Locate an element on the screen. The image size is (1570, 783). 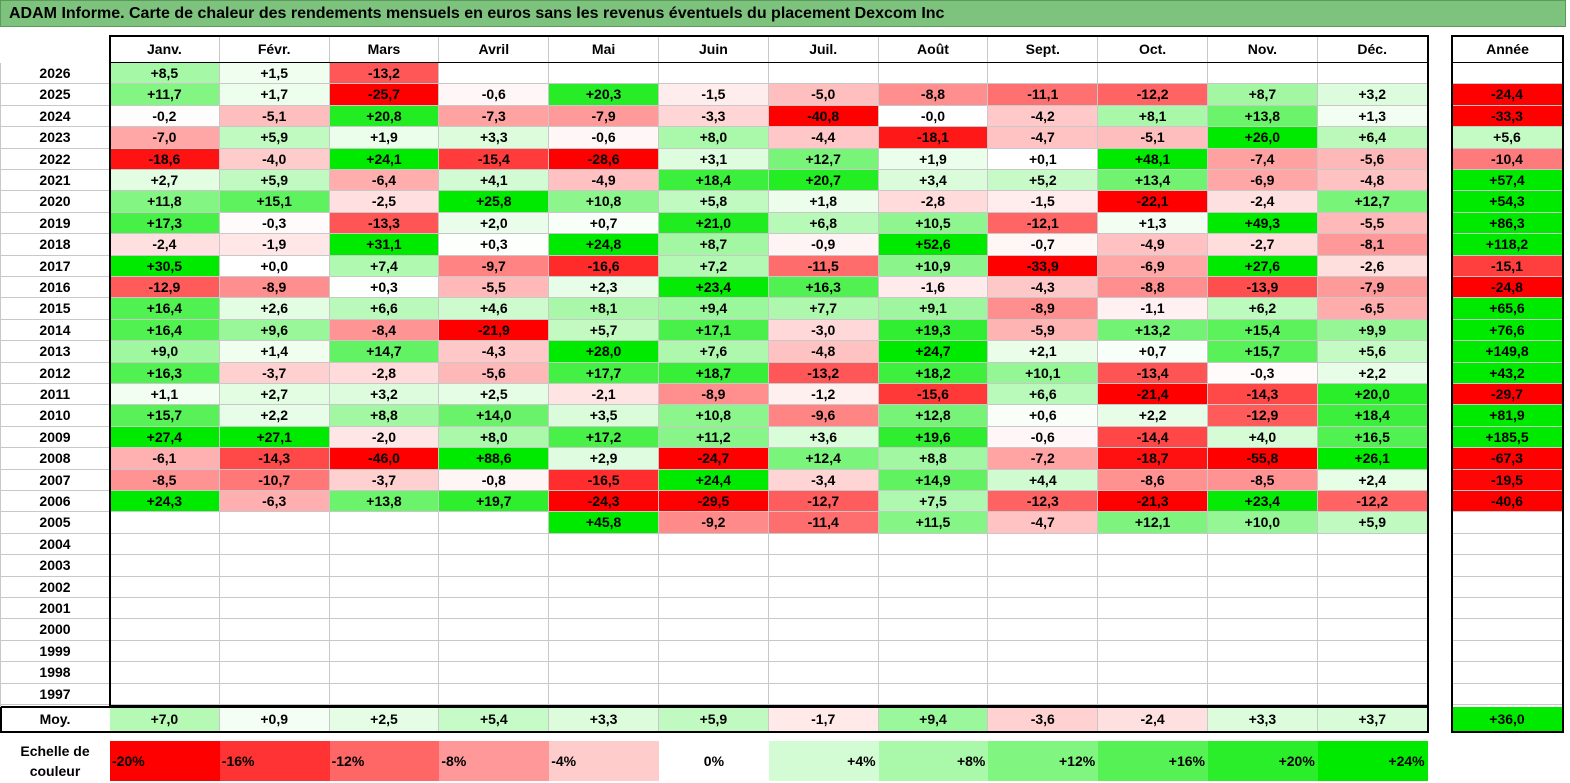
heatmap-cell: +15,4 is located at coordinates (1263, 330).